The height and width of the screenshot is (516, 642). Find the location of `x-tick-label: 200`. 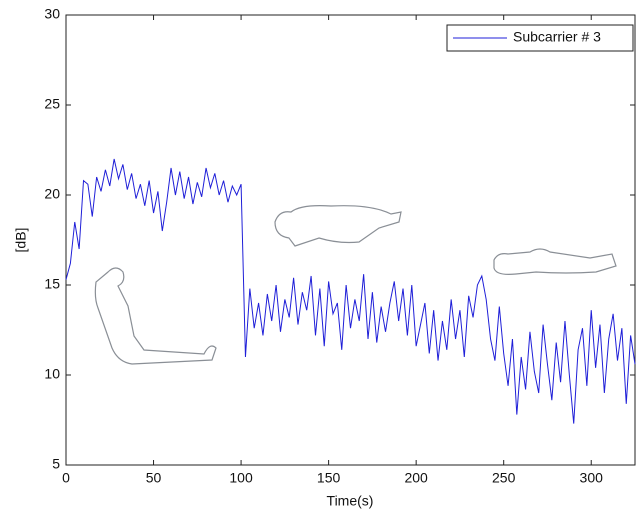

x-tick-label: 200 is located at coordinates (416, 478).